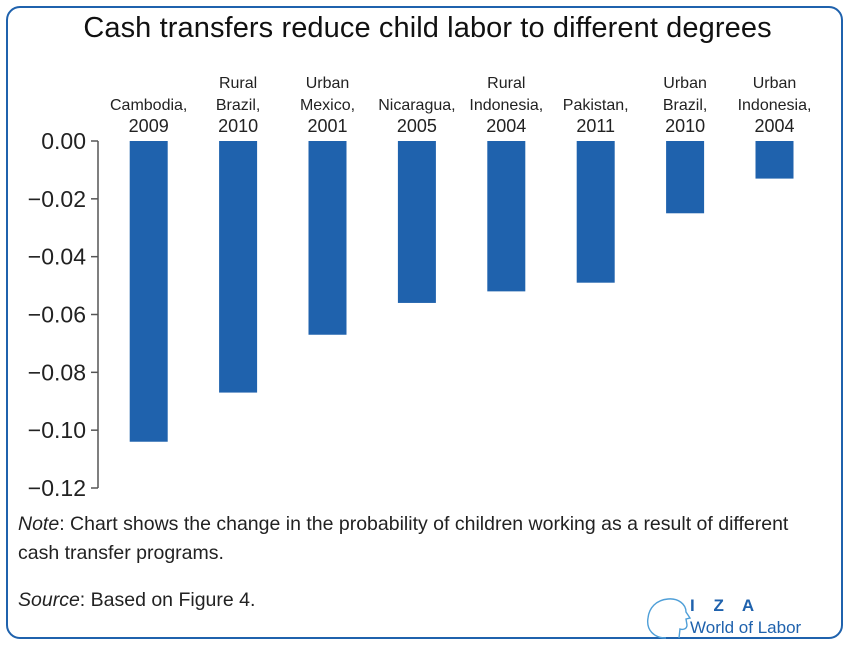  I want to click on category-label: Pakistan,, so click(596, 105).